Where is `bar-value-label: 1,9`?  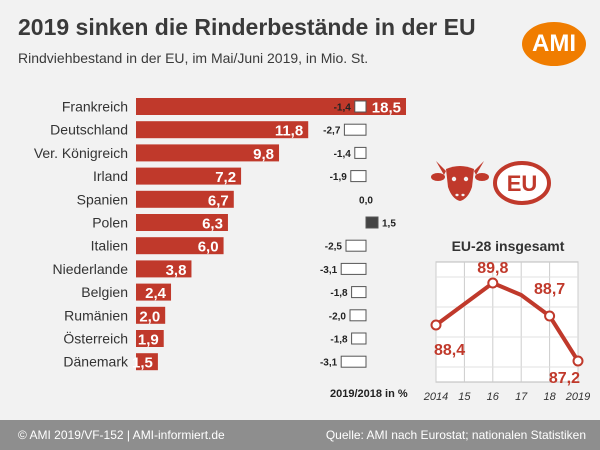 bar-value-label: 1,9 is located at coordinates (148, 340).